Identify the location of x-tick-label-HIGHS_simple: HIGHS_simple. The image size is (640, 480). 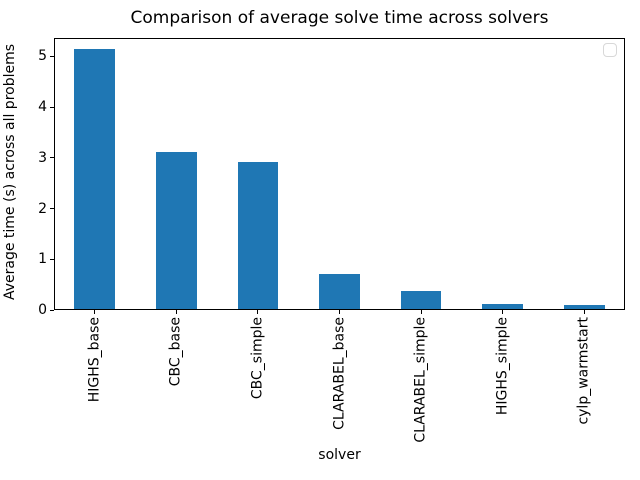
(502, 366).